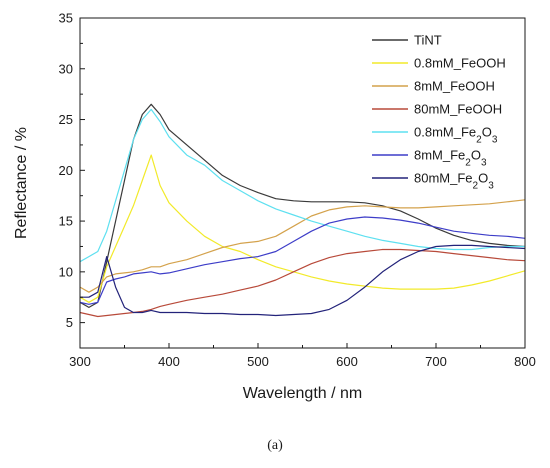  I want to click on legend-label-0-8mm-feooh: 0.8mM_FeOOH, so click(460, 63).